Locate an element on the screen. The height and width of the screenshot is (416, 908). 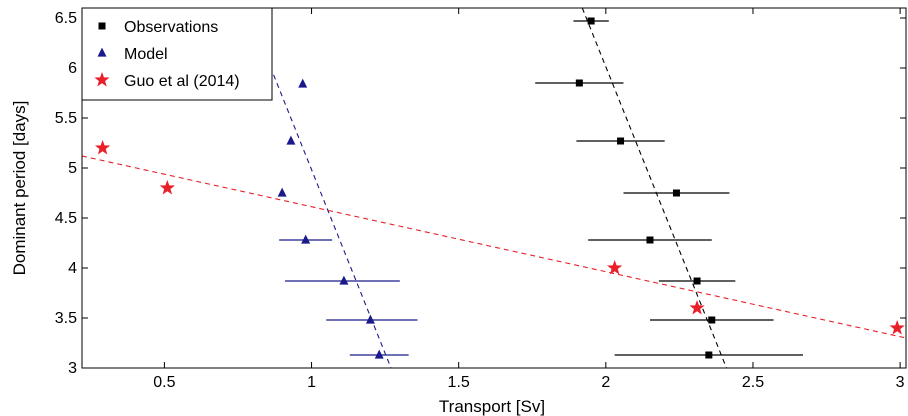
x-tick-label: 3 is located at coordinates (900, 382).